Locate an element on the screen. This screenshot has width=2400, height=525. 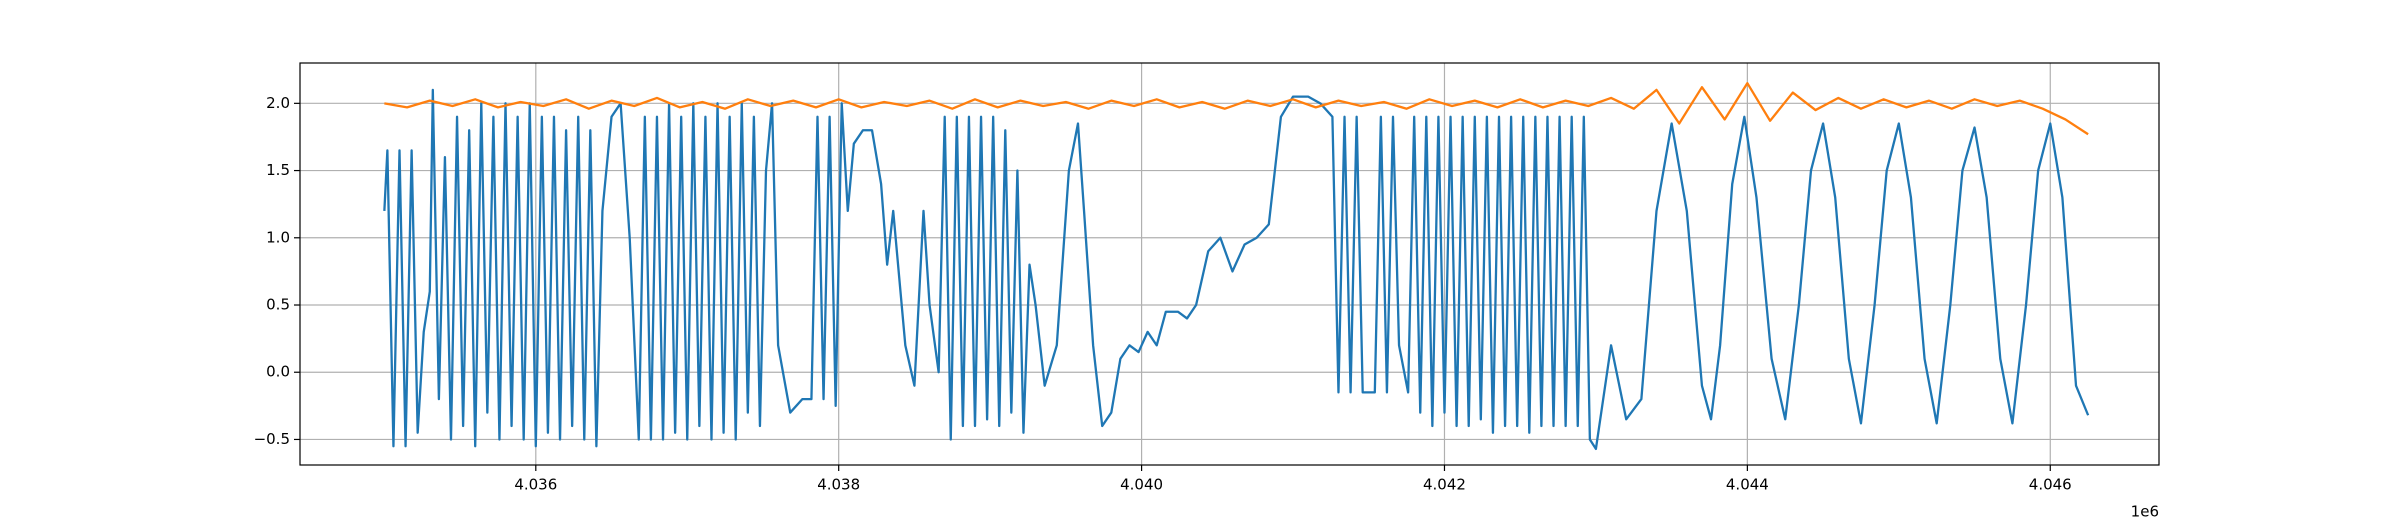
x-tick-label: 4.042 is located at coordinates (1444, 485).